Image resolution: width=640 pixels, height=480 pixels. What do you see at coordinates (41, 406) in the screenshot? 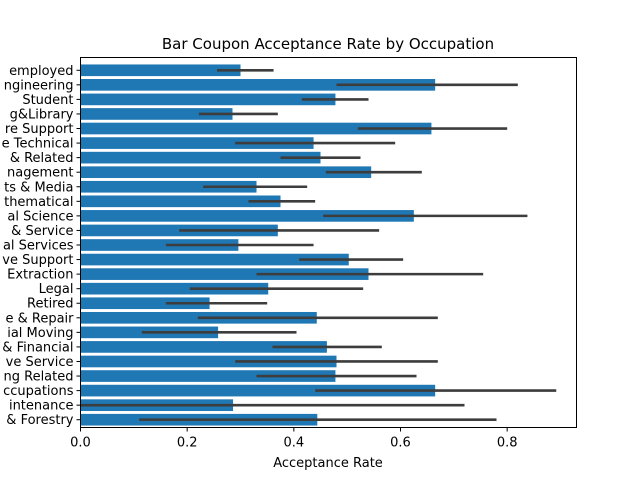
I see `y-tick-label: intenance` at bounding box center [41, 406].